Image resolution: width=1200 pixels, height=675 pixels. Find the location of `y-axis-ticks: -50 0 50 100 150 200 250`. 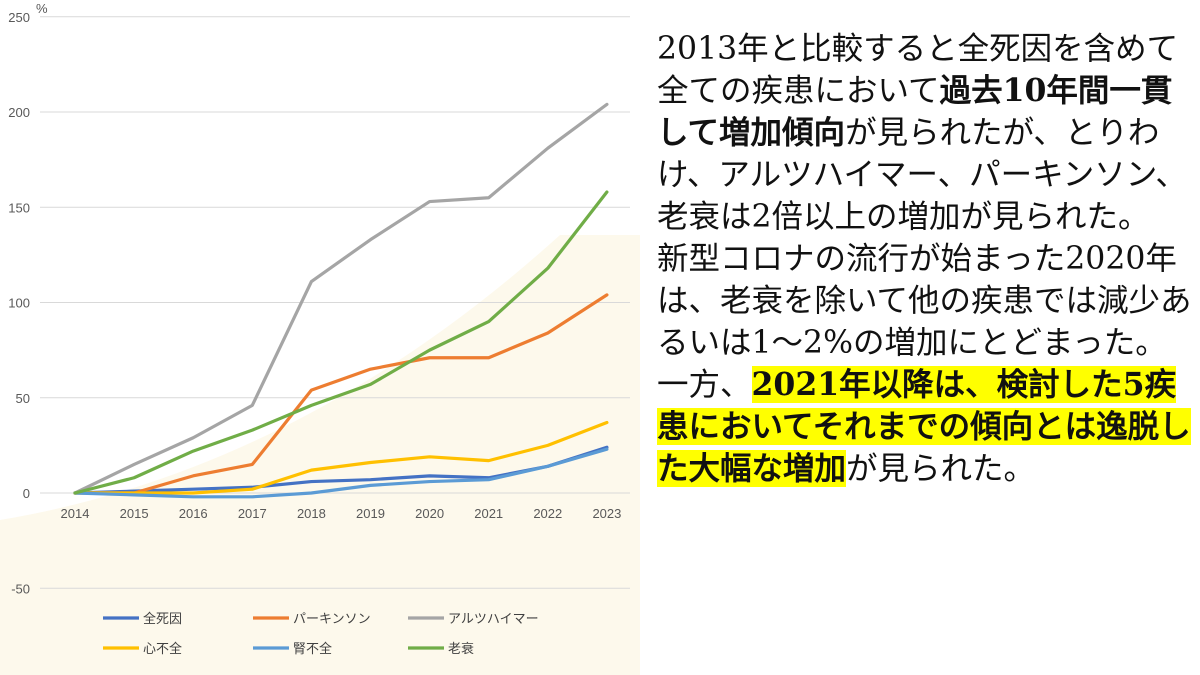

y-axis-ticks: -50 0 50 100 150 200 250 is located at coordinates (19, 303).